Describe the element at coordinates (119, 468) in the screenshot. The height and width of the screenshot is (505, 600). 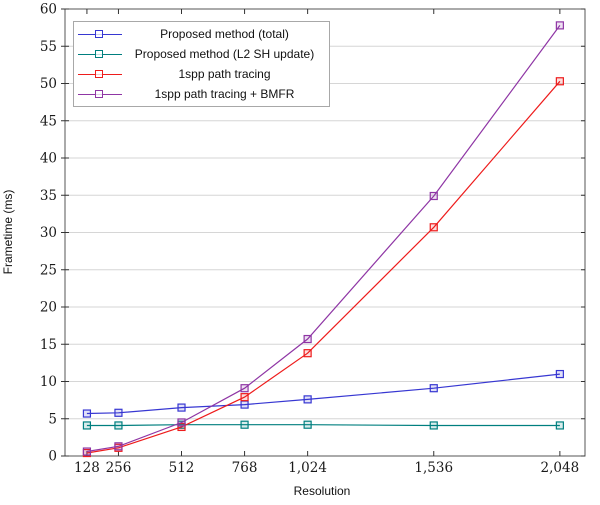
I see `x-tick-label: 256` at that location.